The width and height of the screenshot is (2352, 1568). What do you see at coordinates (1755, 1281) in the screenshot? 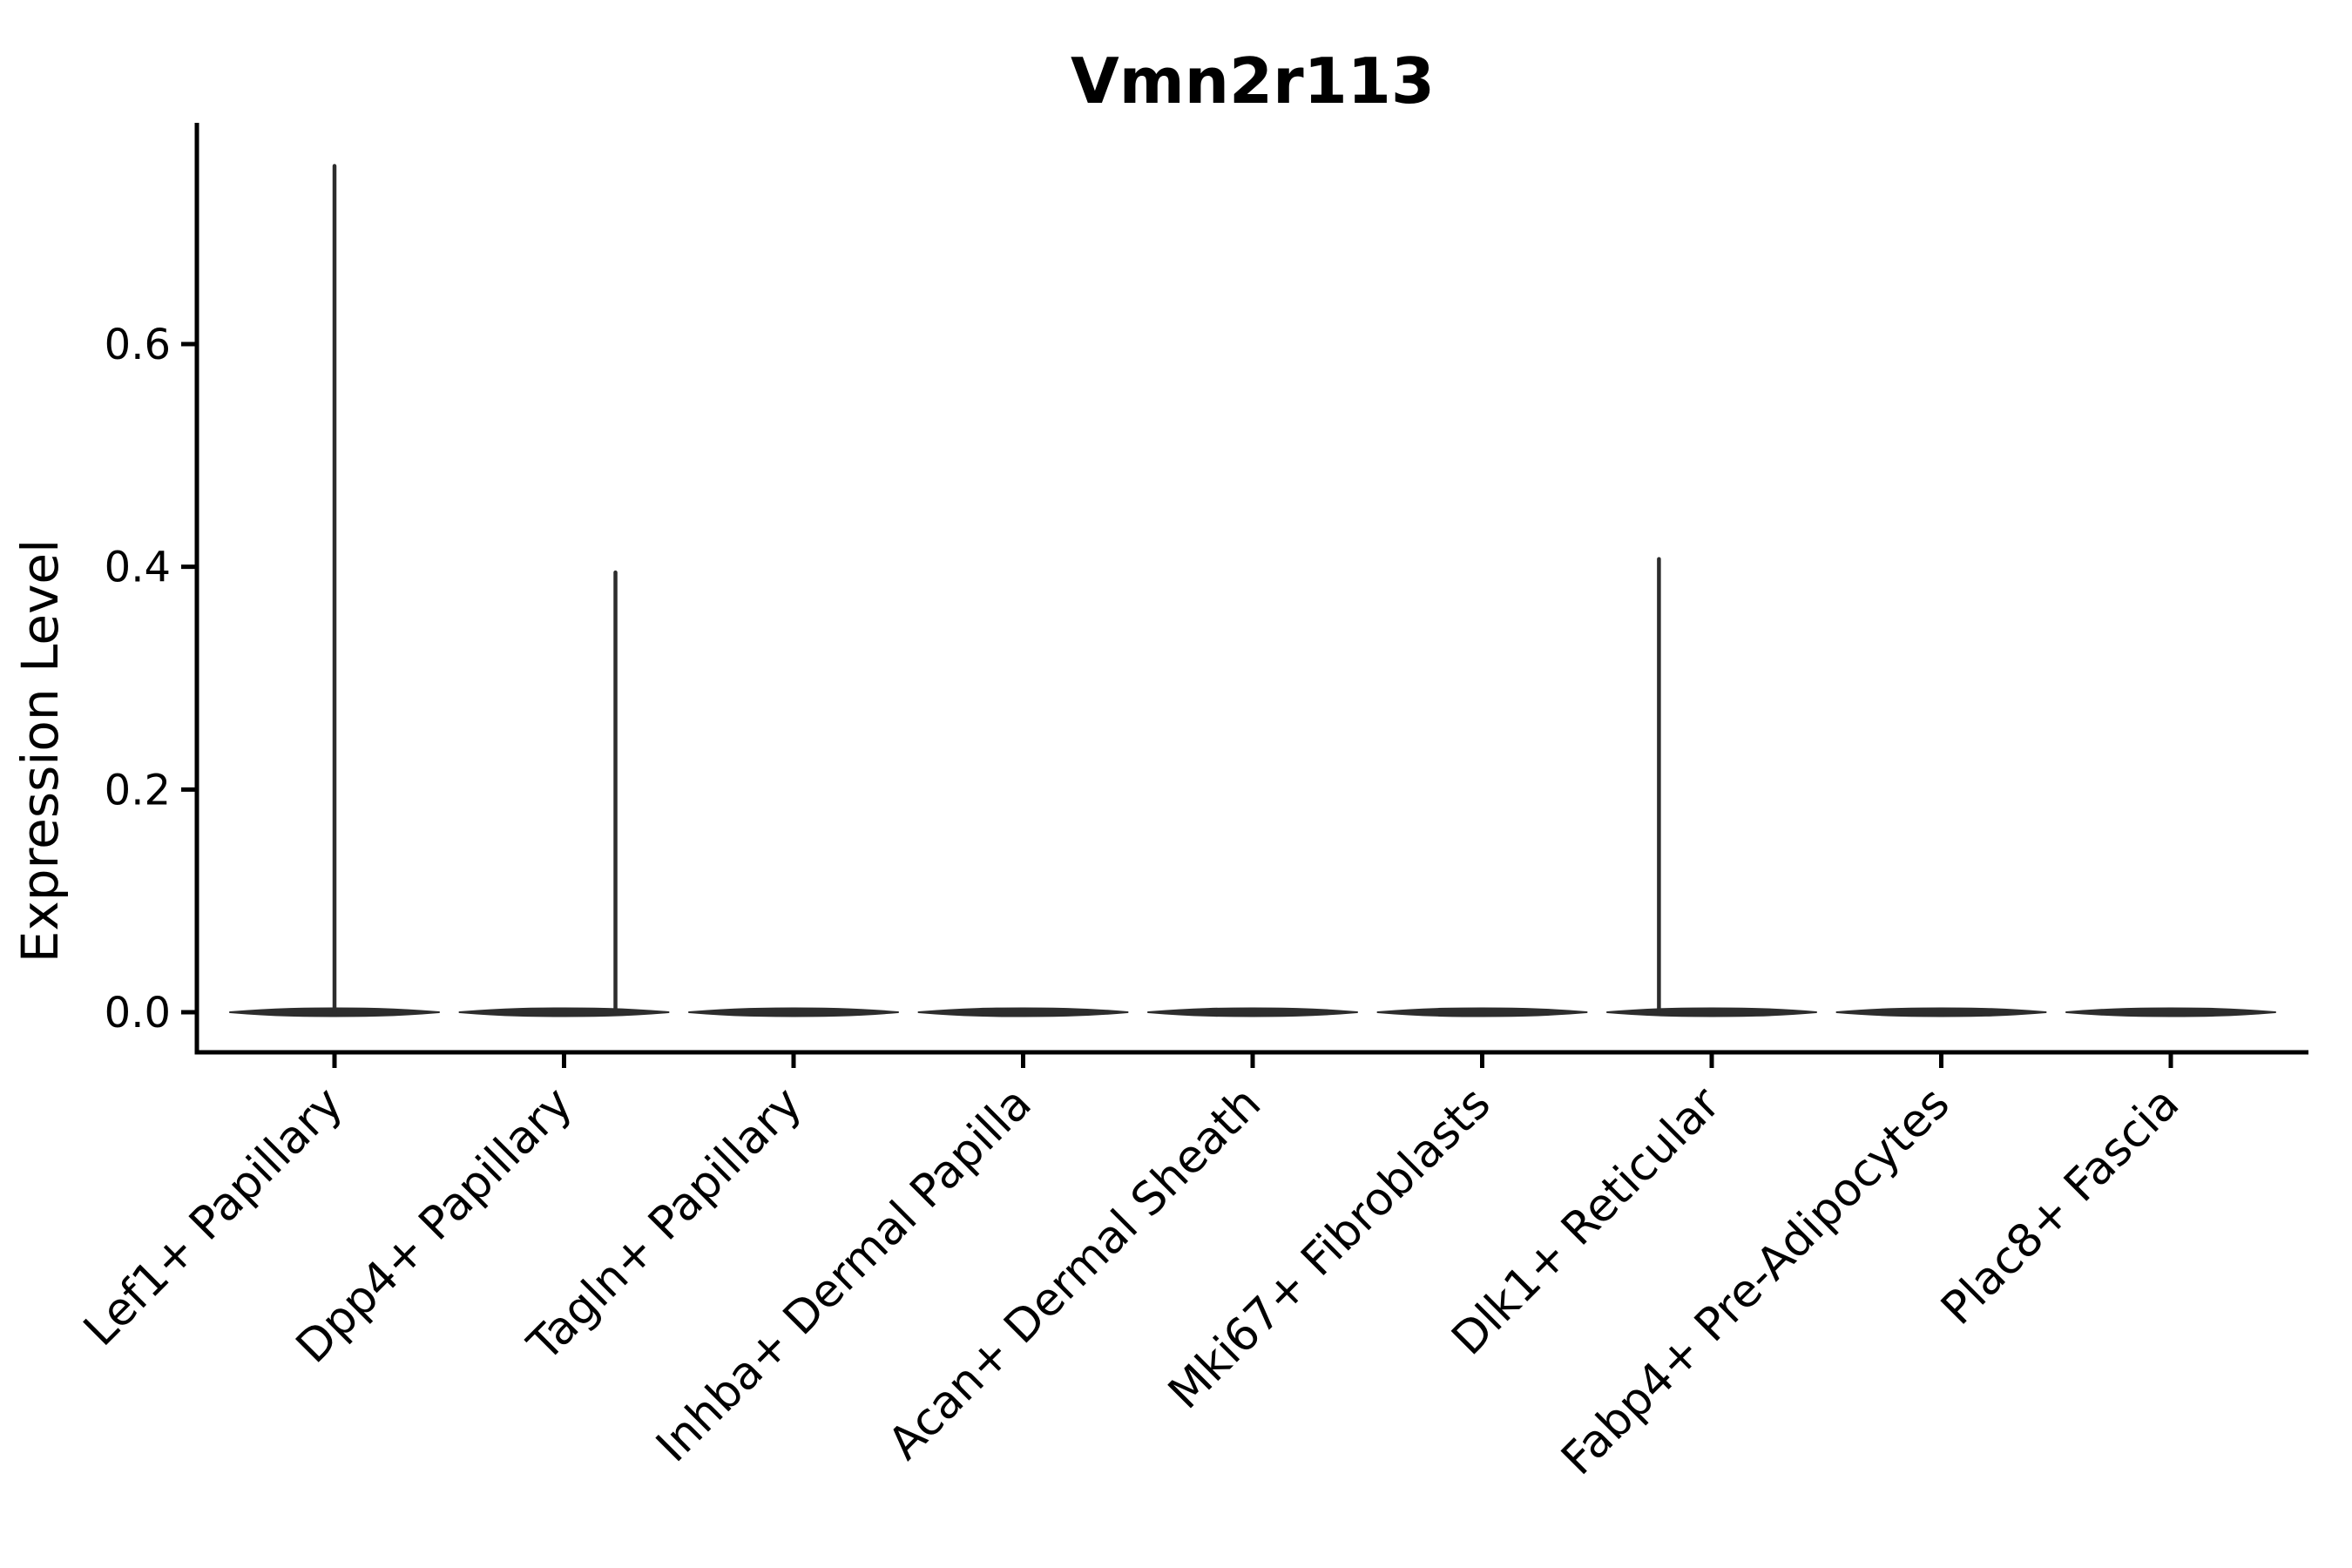
I see `x-tick-label: Fabp4+ Pre-Adipocytes` at bounding box center [1755, 1281].